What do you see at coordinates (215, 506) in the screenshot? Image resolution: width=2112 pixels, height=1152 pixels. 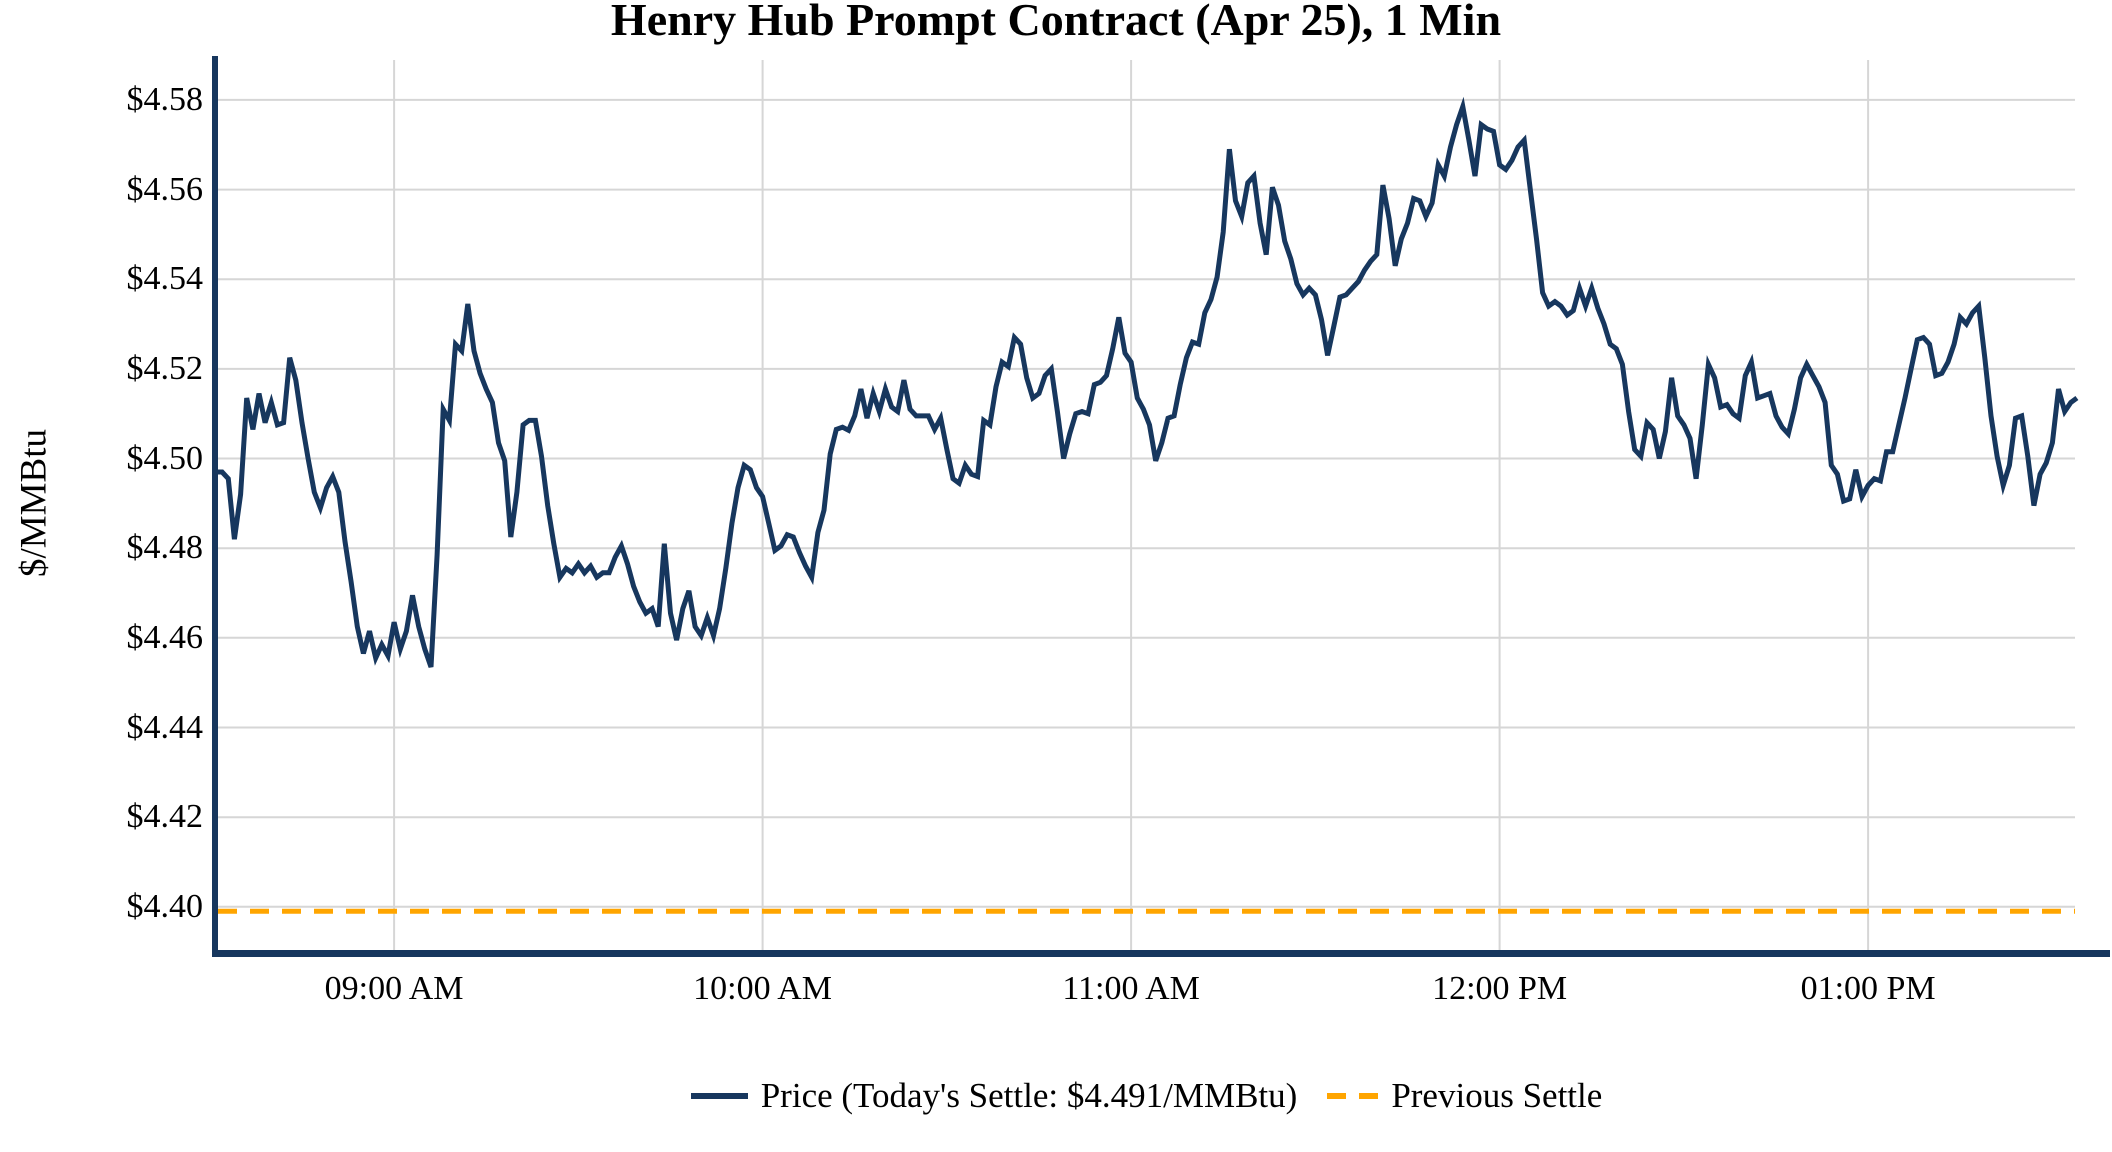 I see `y-axis-spine` at bounding box center [215, 506].